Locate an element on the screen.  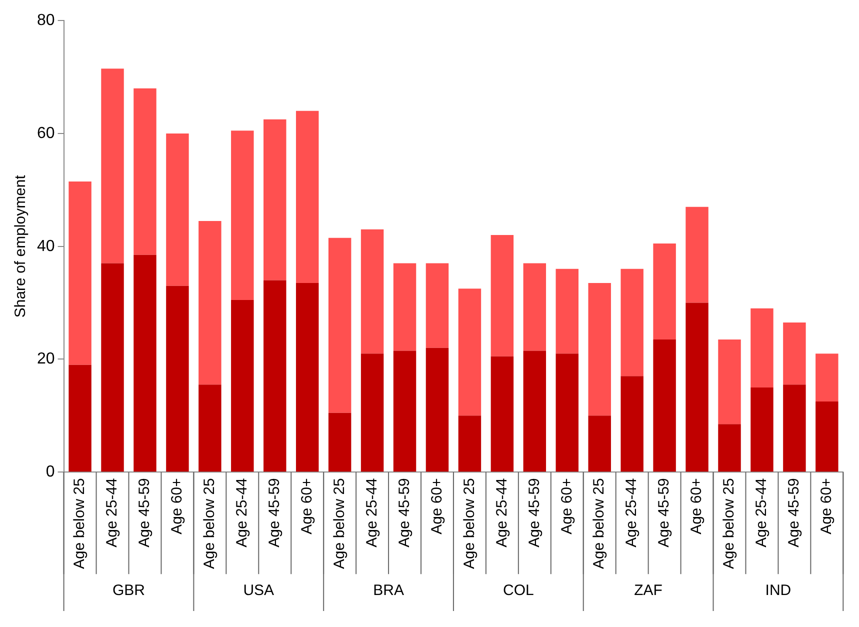
y-tick-label: 40 is located at coordinates (46, 246).